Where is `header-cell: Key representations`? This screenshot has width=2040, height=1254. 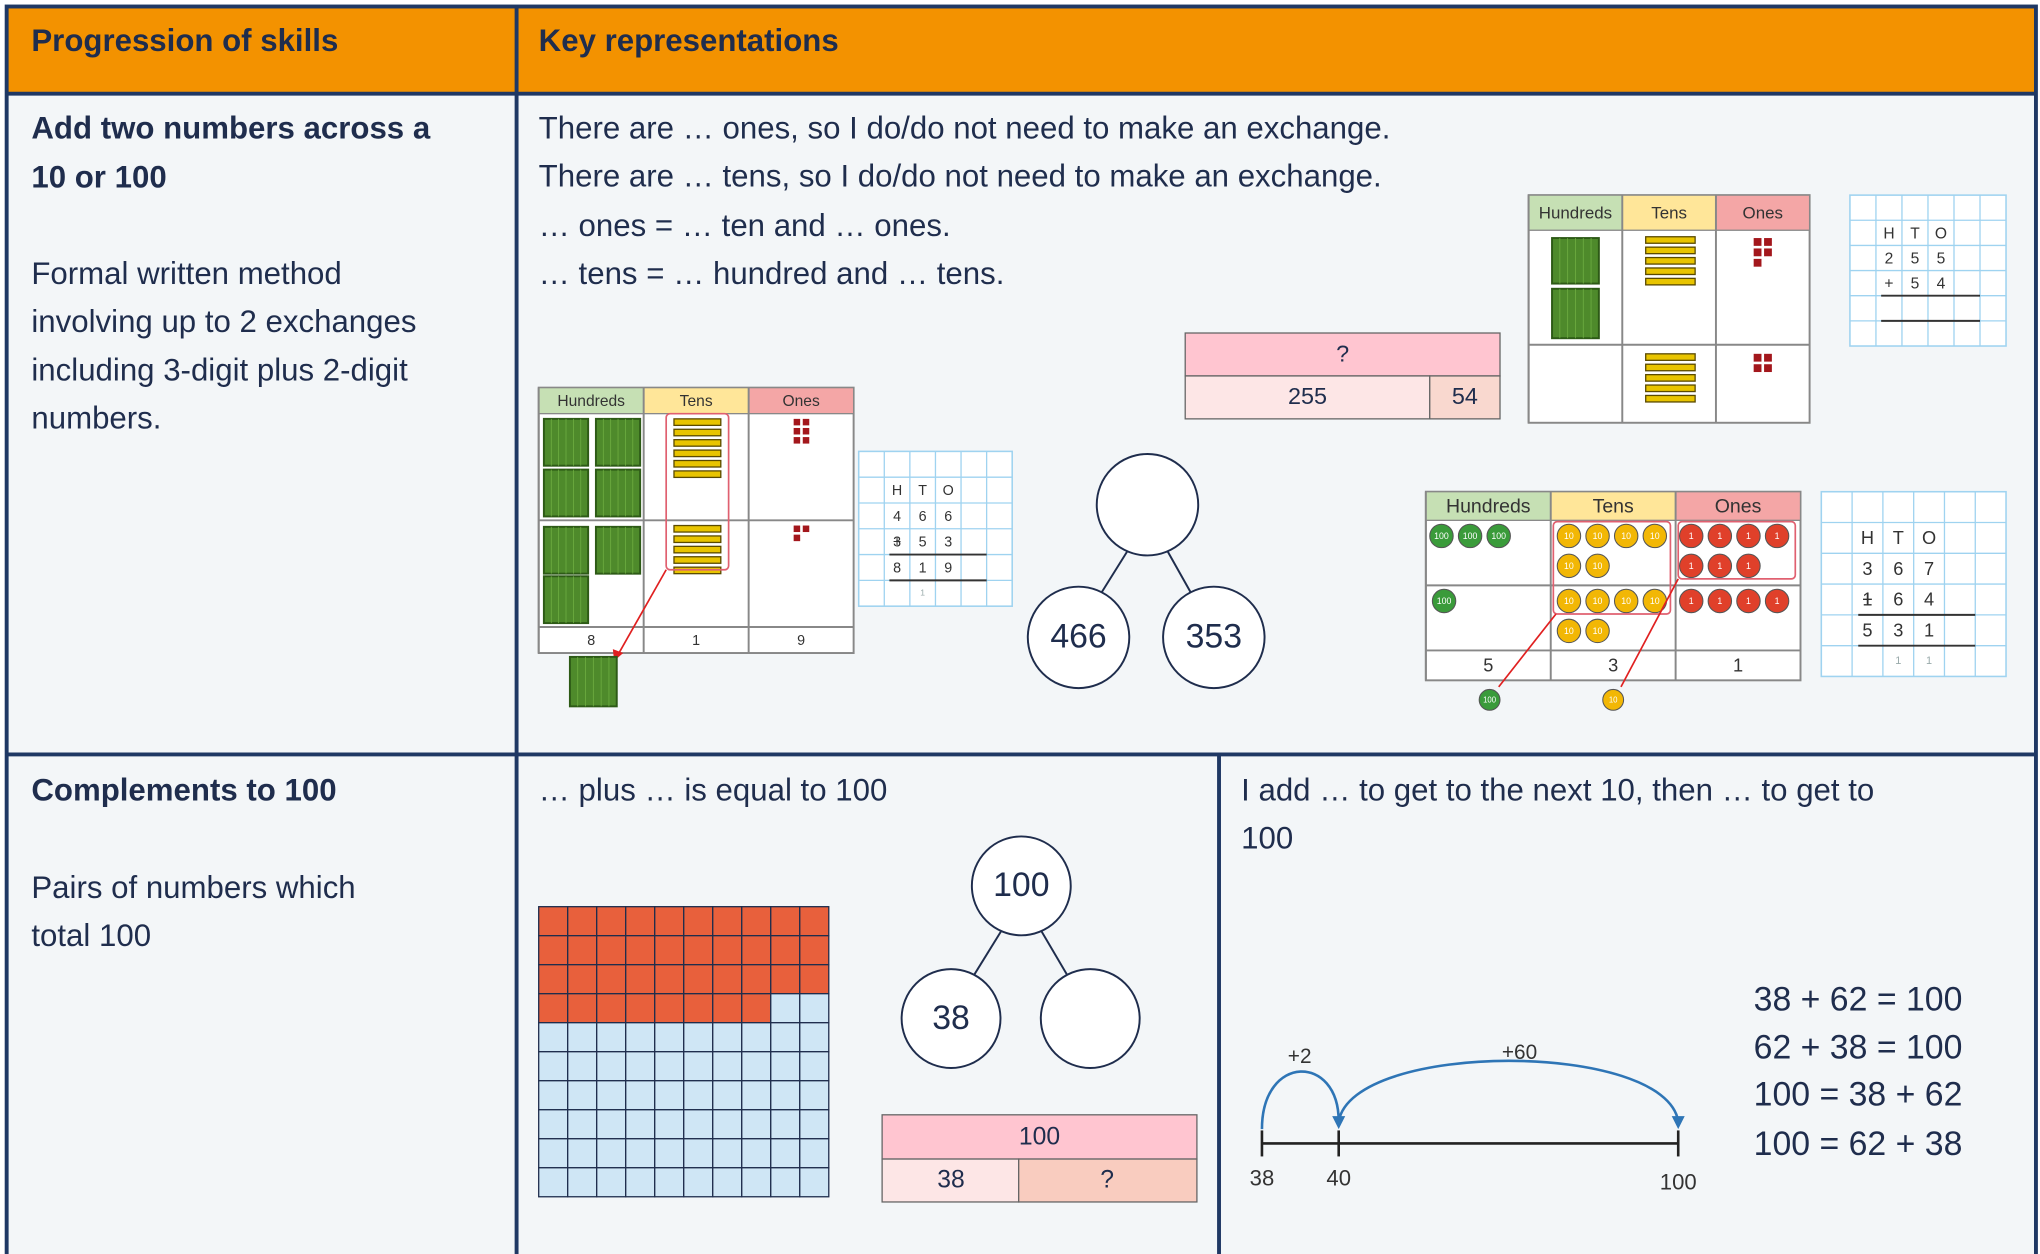
header-cell: Key representations is located at coordinates (689, 40).